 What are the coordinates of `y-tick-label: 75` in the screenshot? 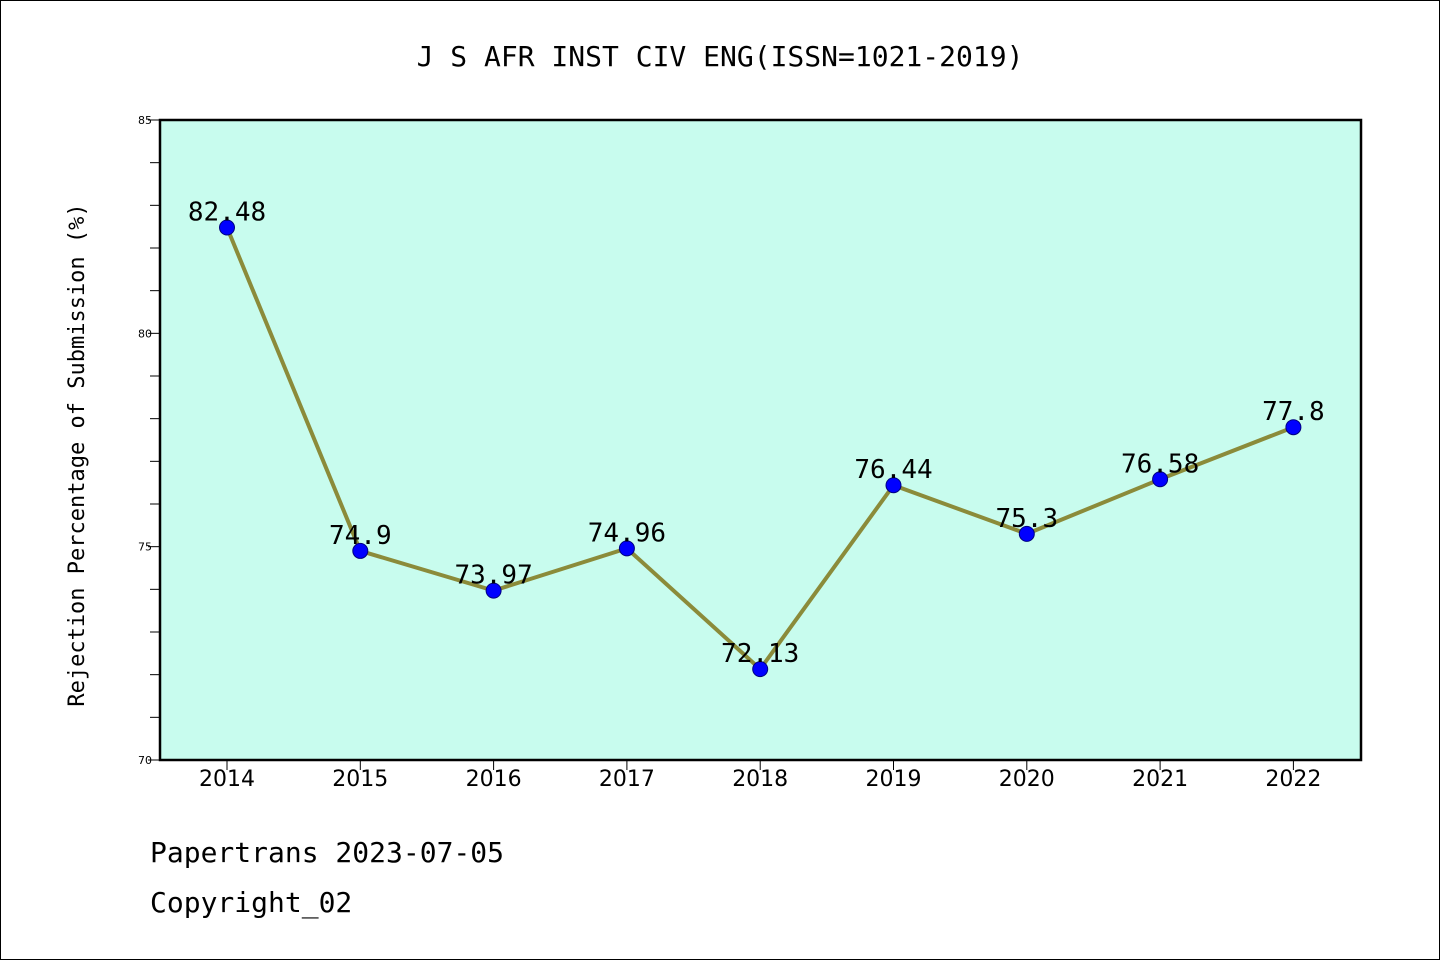 It's located at (145, 547).